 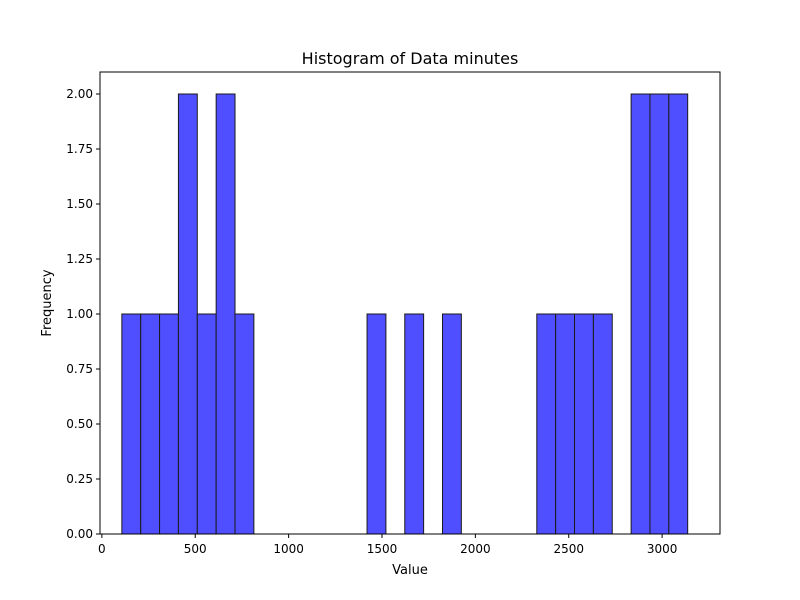 I want to click on y-tick-label: 1.00, so click(x=79, y=314).